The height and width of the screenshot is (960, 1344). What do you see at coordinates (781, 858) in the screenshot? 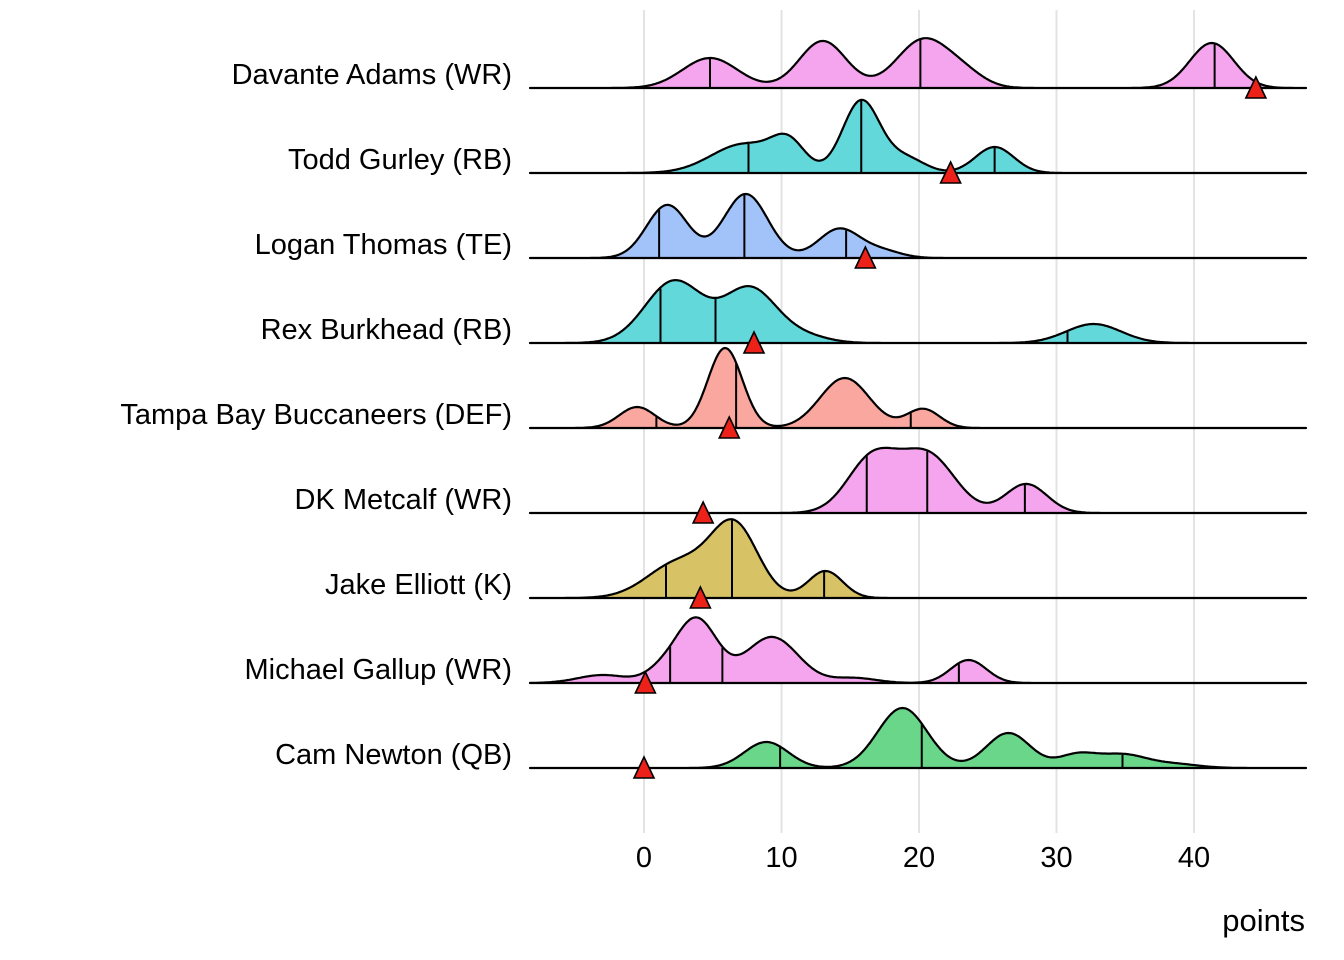
I see `x-tick-label: 10` at bounding box center [781, 858].